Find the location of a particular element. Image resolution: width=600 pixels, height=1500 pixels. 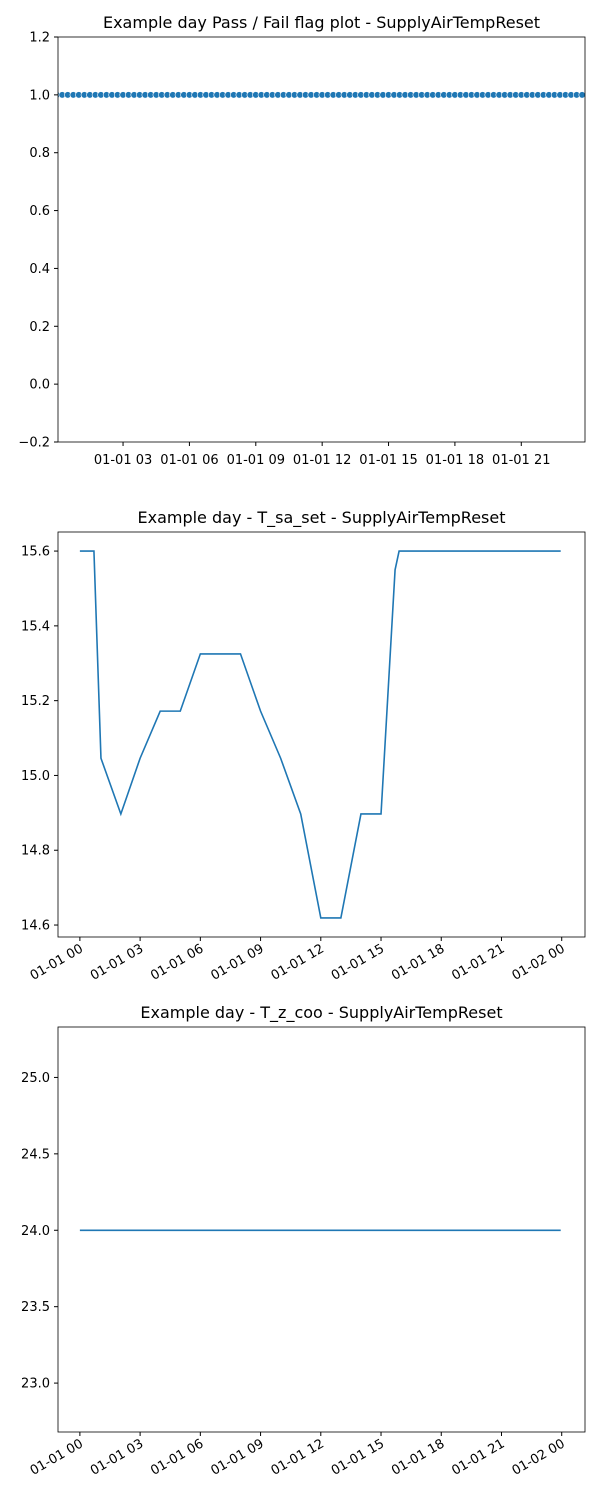

y-tick-label: 0.2 is located at coordinates (39, 327).